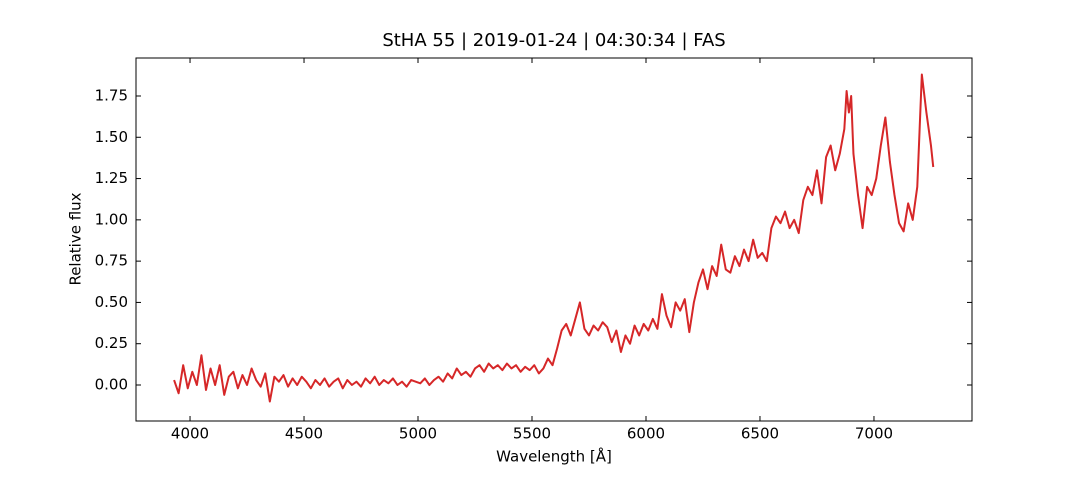 The image size is (1080, 480). Describe the element at coordinates (111, 302) in the screenshot. I see `y-tick-label: 0.50` at that location.